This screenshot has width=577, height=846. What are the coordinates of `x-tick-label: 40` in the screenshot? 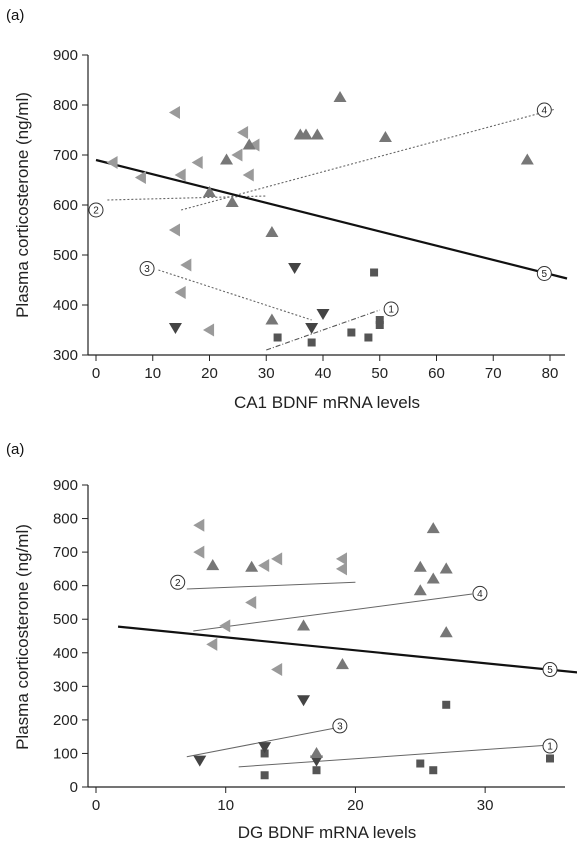 It's located at (323, 373).